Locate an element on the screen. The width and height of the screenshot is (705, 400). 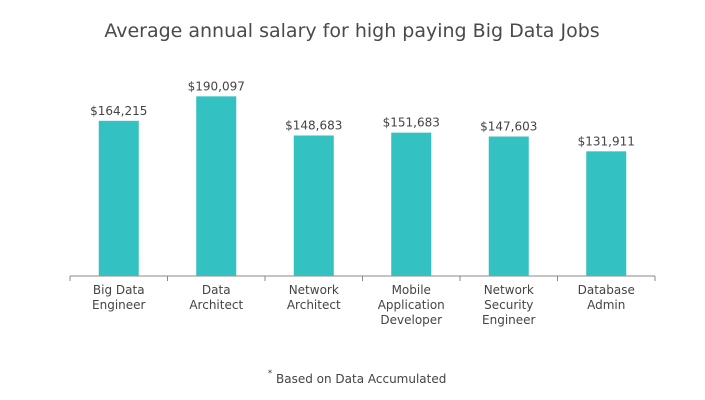
x-tick-label: Mobile Application Developer is located at coordinates (411, 305).